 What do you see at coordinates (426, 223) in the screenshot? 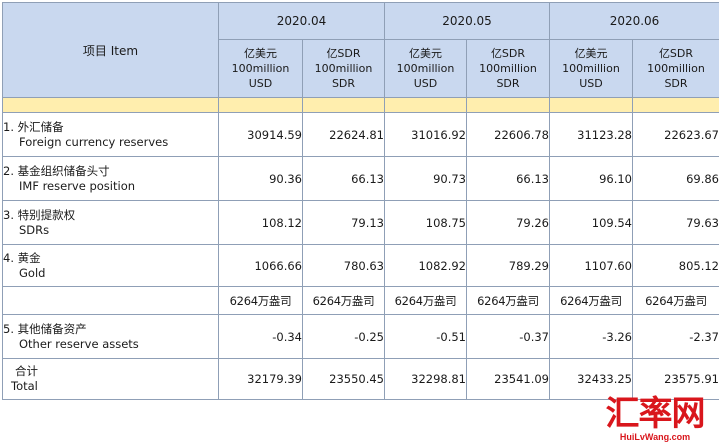
I see `value-cell: 108.75` at bounding box center [426, 223].